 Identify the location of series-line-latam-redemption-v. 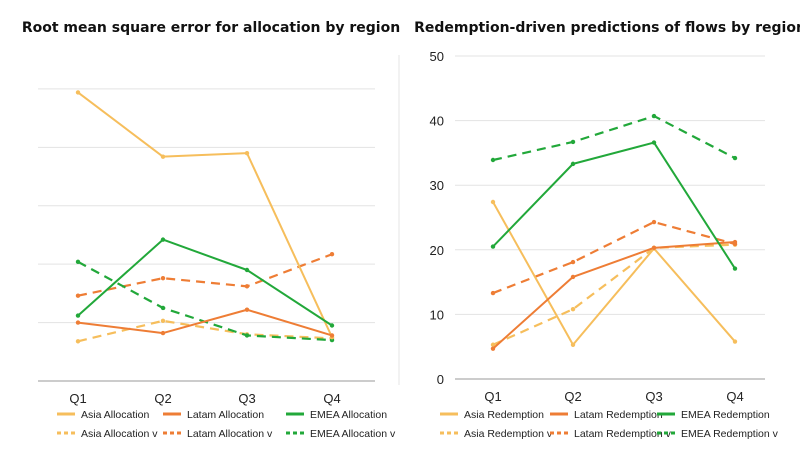
(614, 257).